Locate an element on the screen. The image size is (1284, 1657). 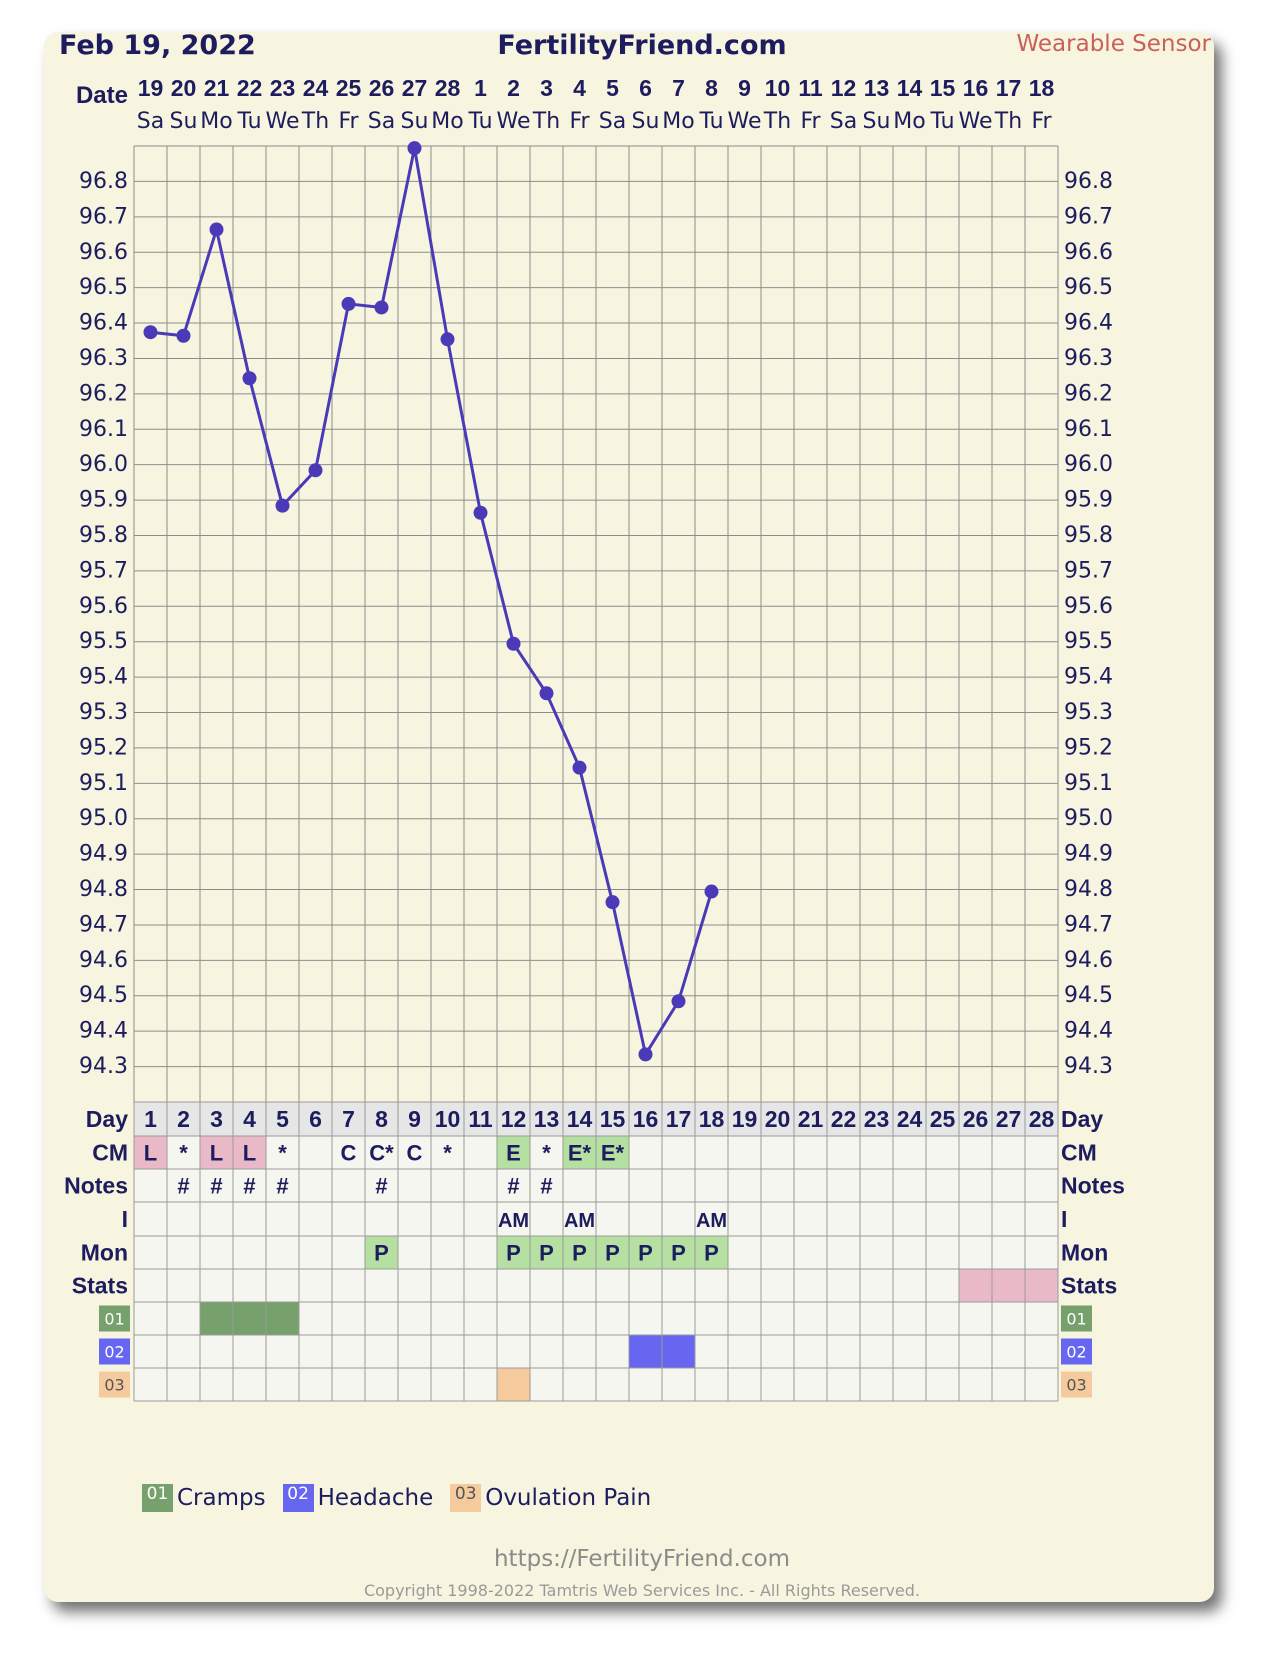
row-label-right: Mon is located at coordinates (1084, 1253).